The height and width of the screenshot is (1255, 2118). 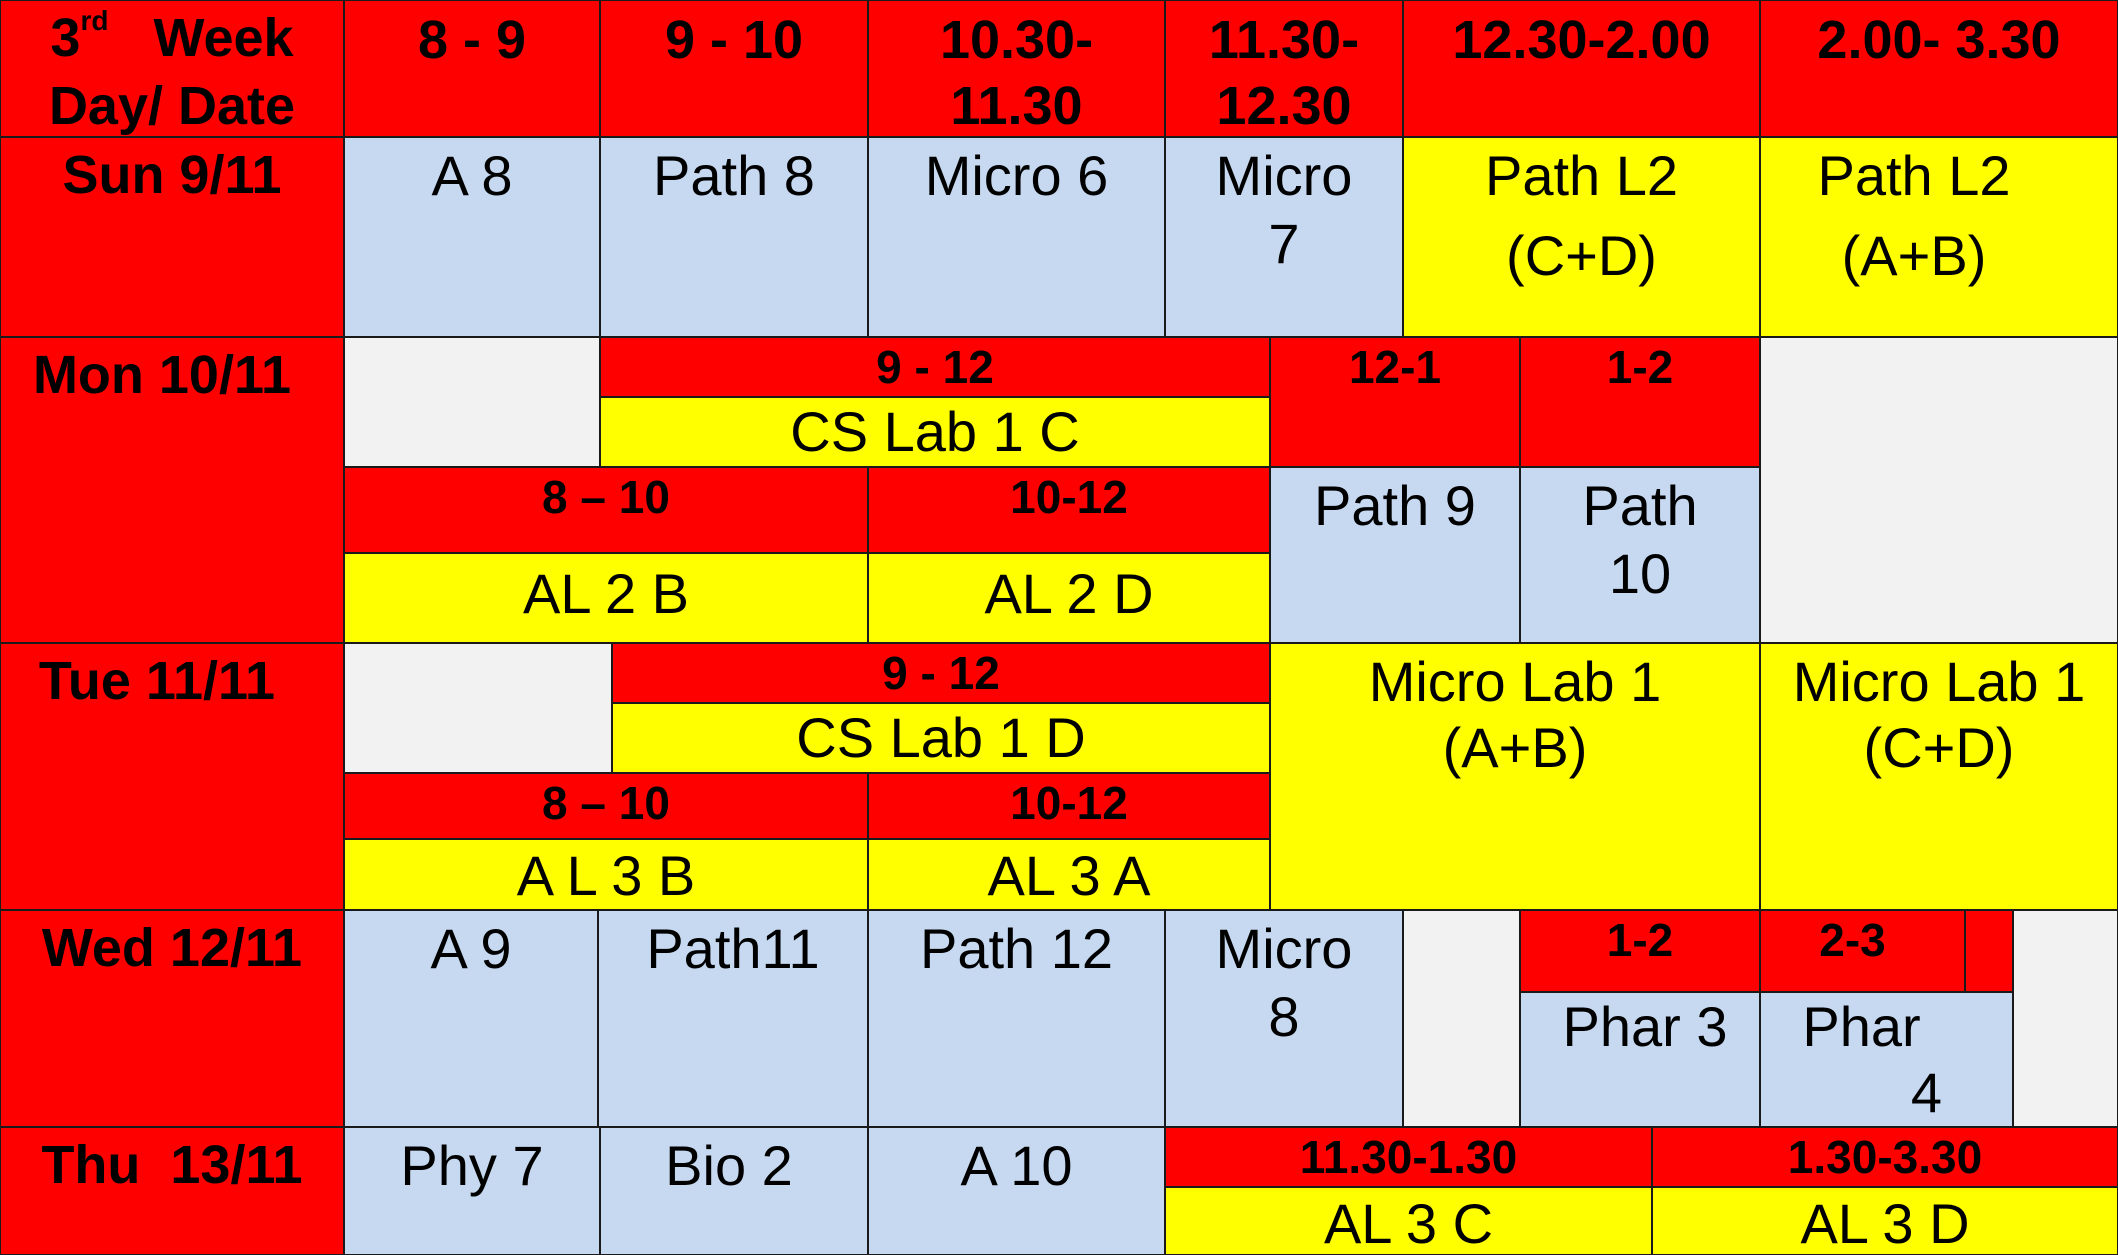 I want to click on session-path9: Path 9, so click(x=1395, y=555).